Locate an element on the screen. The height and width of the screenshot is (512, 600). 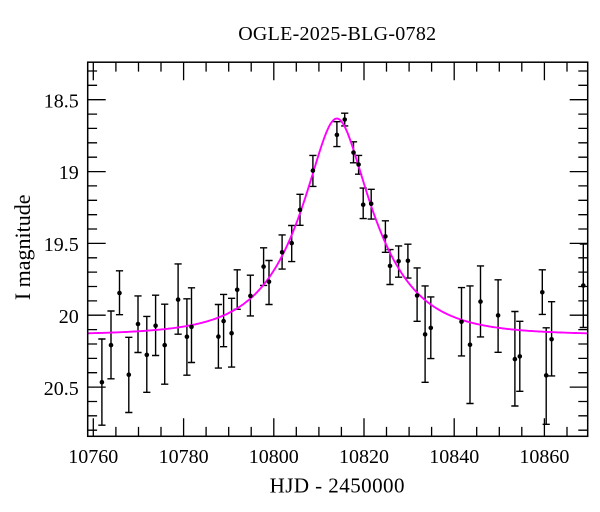
svg-text: 20.5 is located at coordinates (61, 389).